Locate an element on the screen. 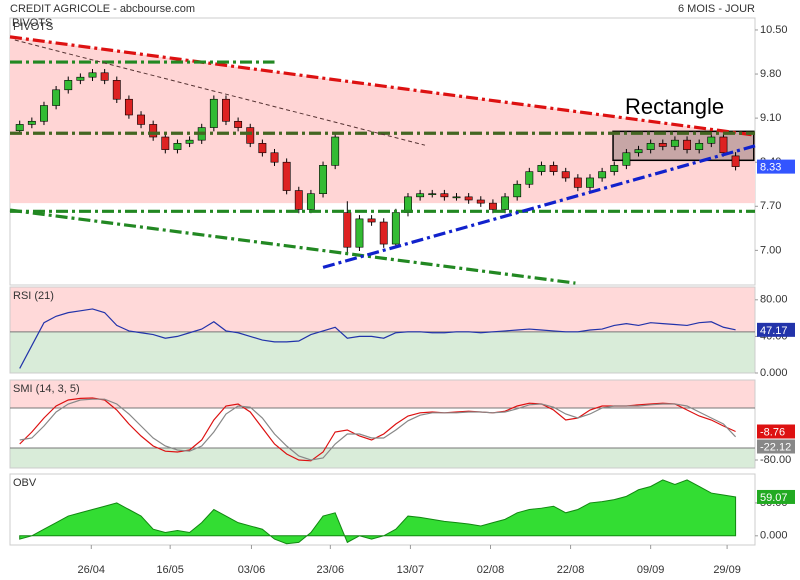 This screenshot has width=800, height=580. x-tick-label: 09/09 is located at coordinates (651, 570).